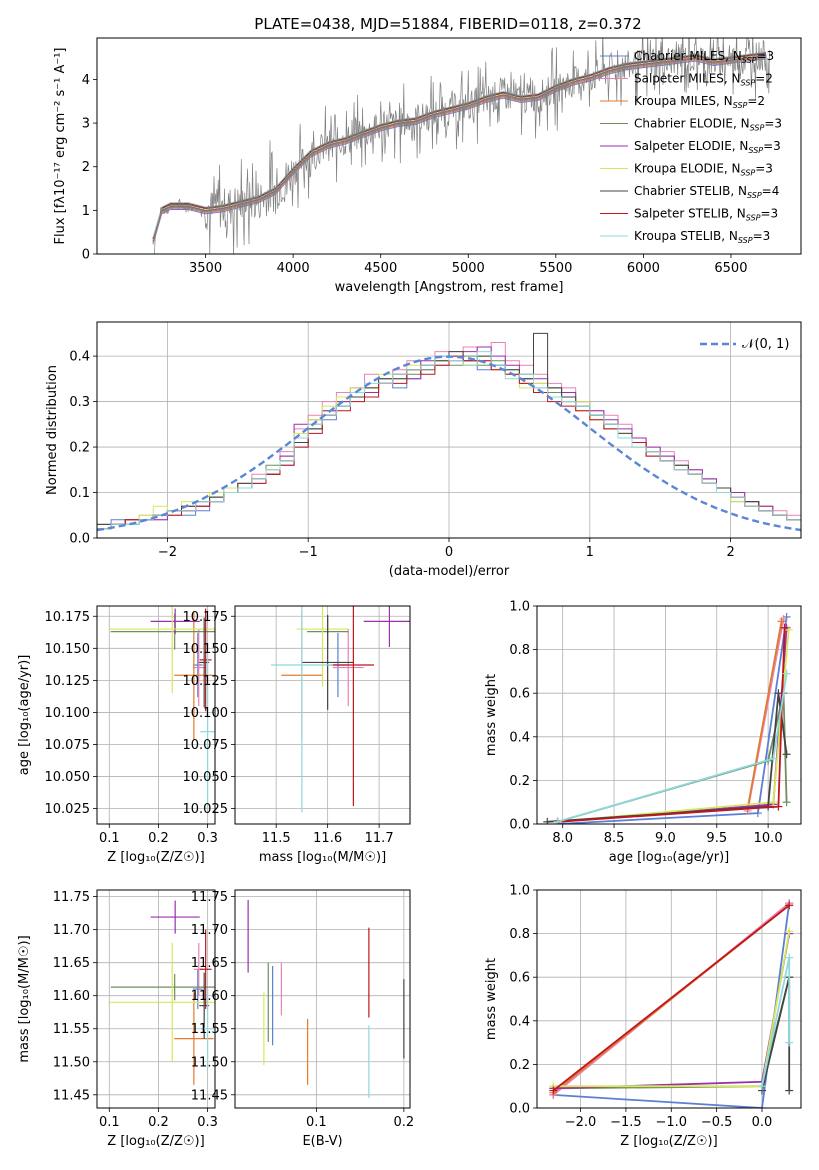 The height and width of the screenshot is (1170, 819). I want to click on x-tick-label: 11.6, so click(327, 838).